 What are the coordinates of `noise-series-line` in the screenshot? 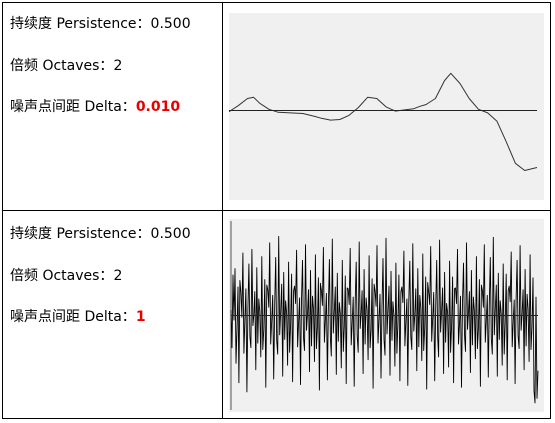 It's located at (383, 121).